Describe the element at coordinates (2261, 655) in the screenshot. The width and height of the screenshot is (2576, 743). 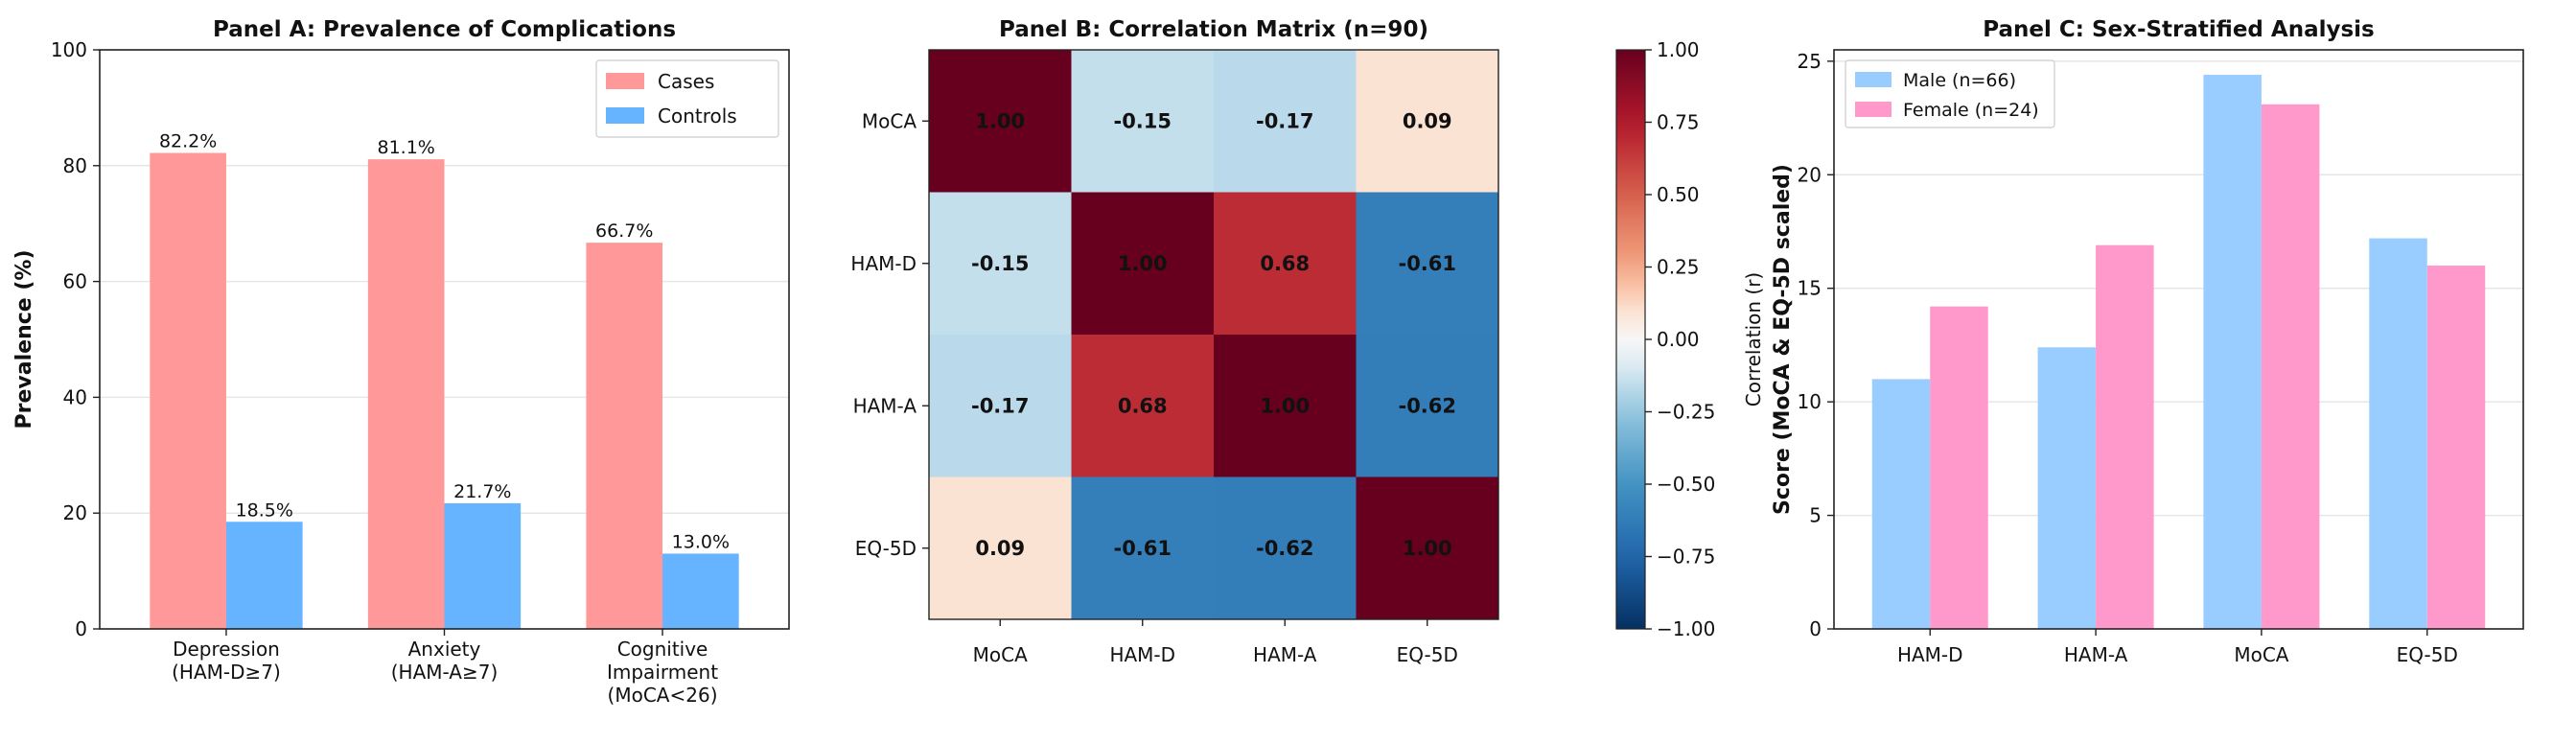
I see `x-tick-label: MoCA` at that location.